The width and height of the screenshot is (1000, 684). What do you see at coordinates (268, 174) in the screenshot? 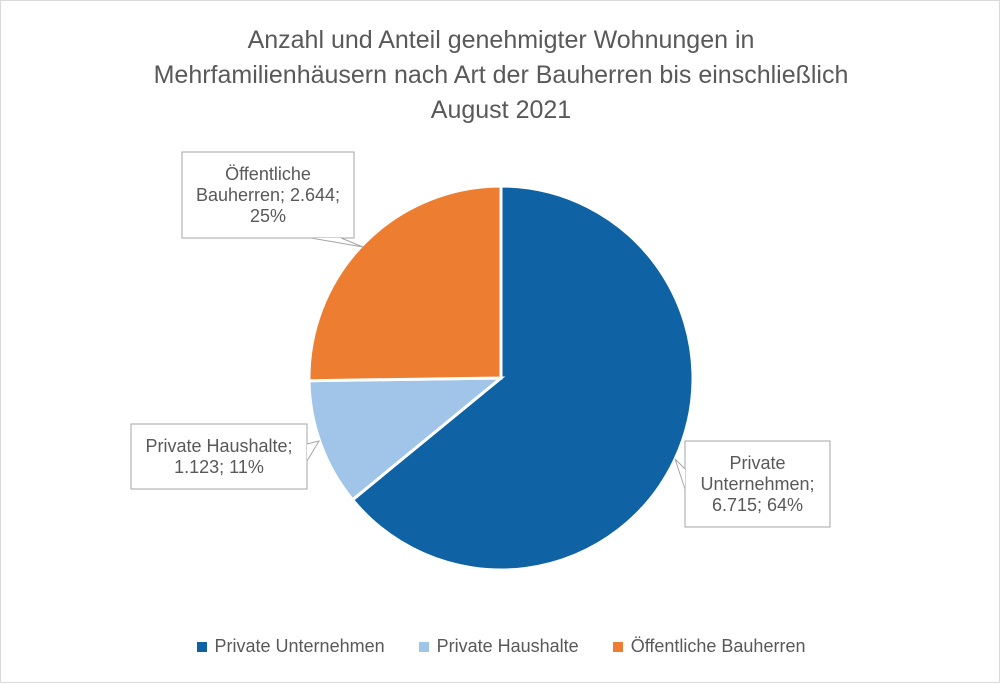
I see `data-label-oeffentliche-bauherren-line-1: Öffentliche` at bounding box center [268, 174].